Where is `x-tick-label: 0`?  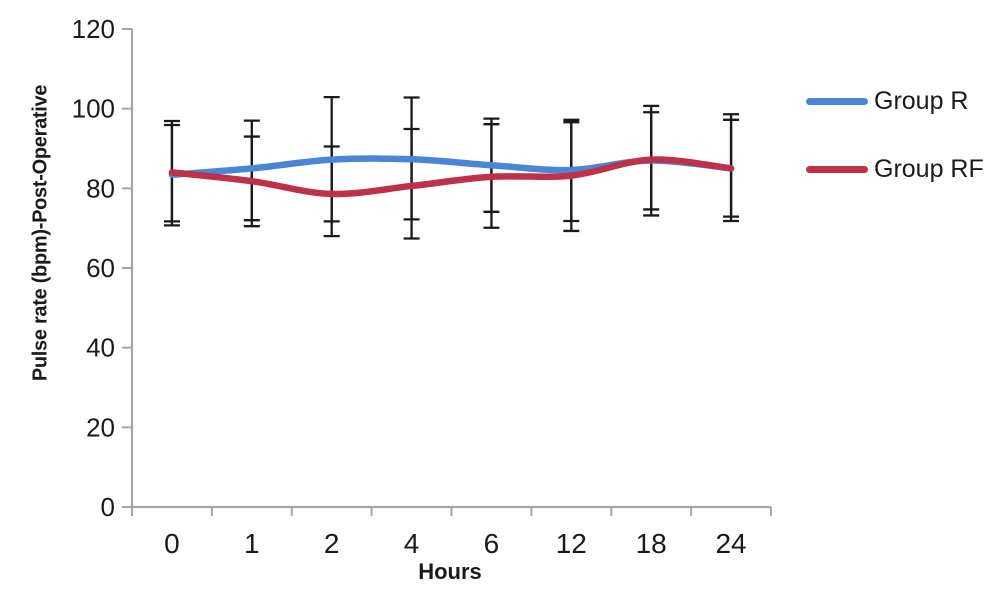
x-tick-label: 0 is located at coordinates (172, 543).